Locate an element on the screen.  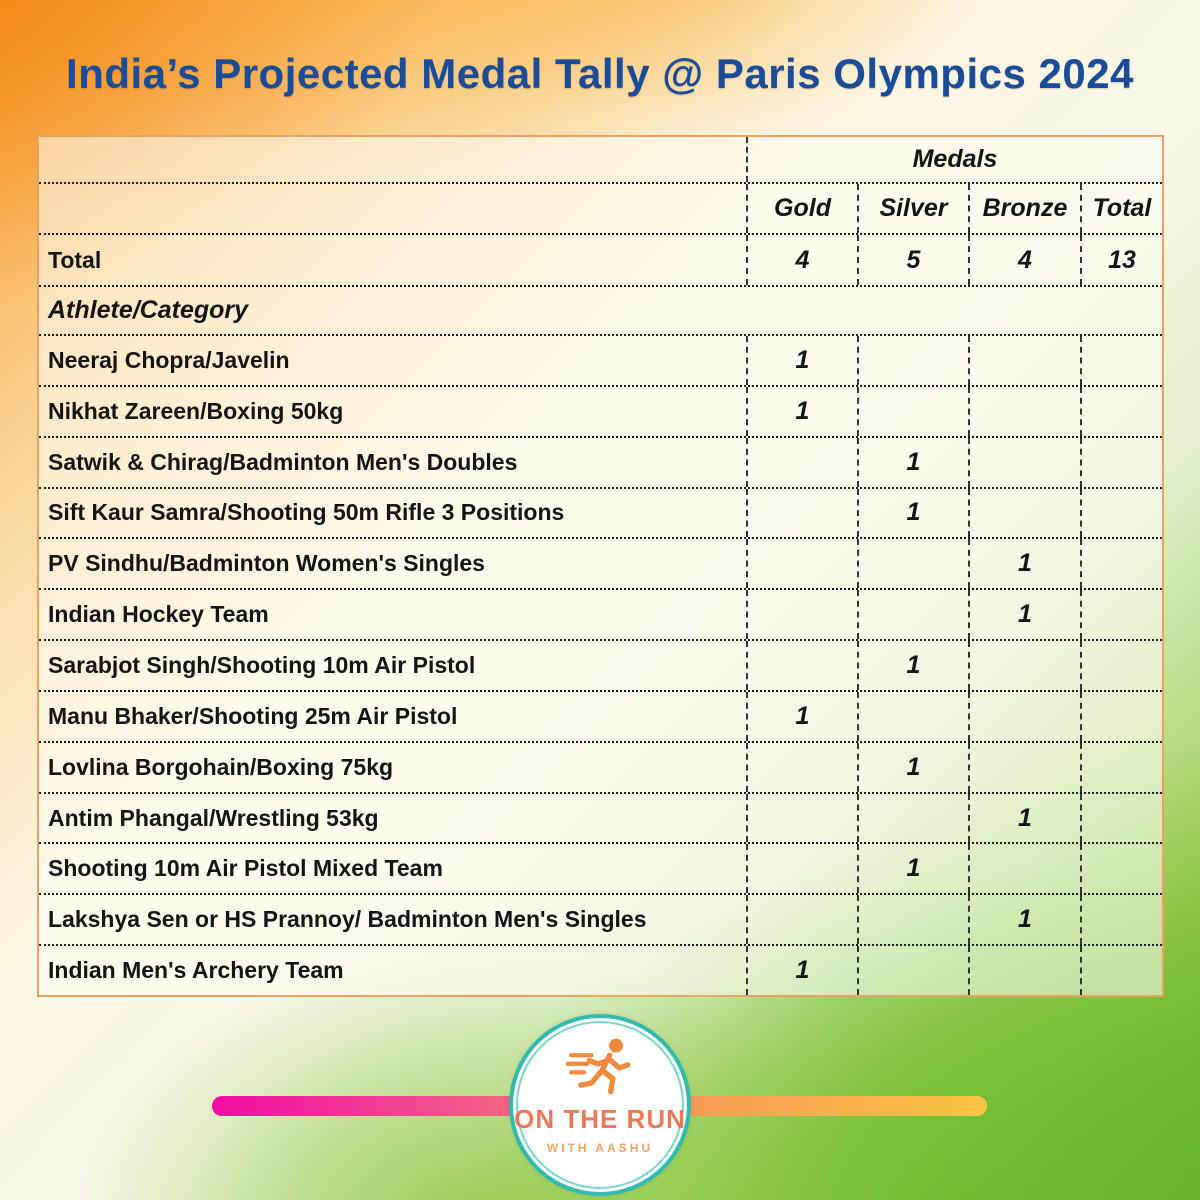
silver-column-header: Silver is located at coordinates (912, 208).